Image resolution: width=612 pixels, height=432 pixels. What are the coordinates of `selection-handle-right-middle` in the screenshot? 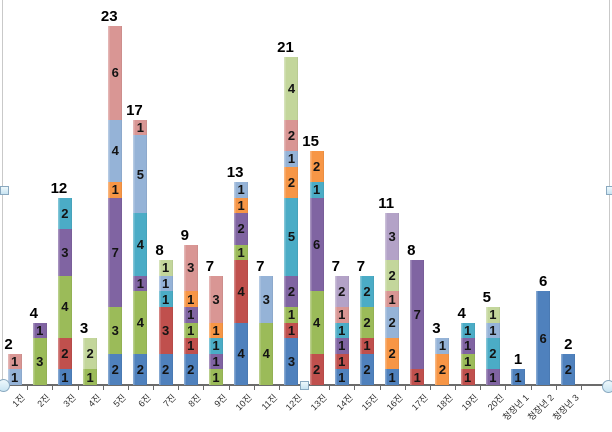 It's located at (609, 190).